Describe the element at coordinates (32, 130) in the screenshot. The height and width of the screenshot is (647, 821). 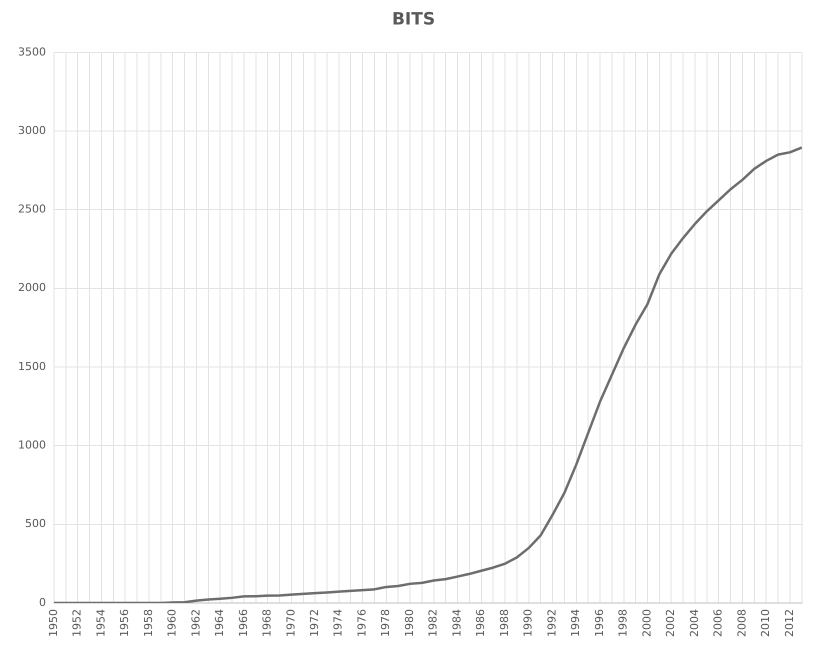
I see `y-tick-label: 3000` at that location.